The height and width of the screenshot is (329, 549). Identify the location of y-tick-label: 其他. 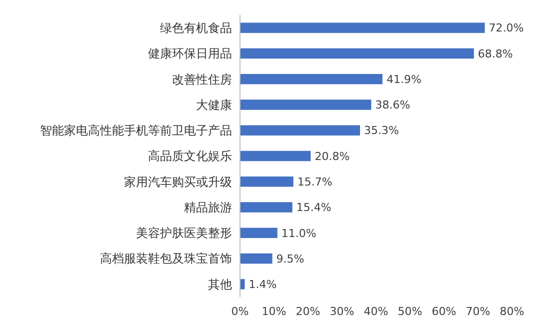
(220, 284).